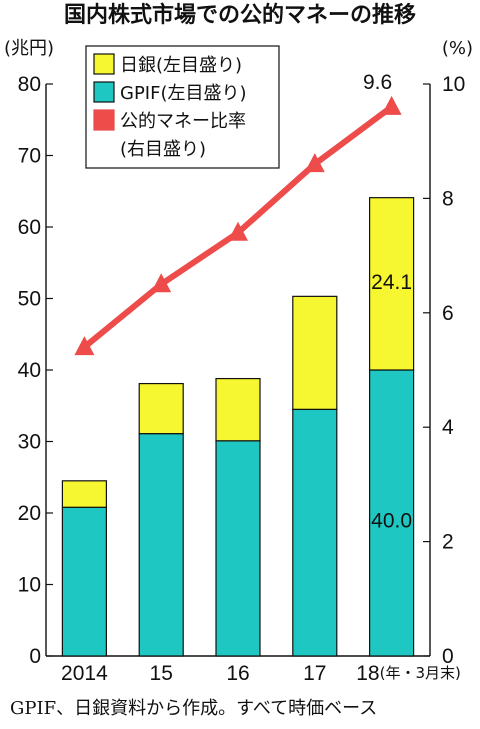 This screenshot has width=480, height=729. What do you see at coordinates (448, 542) in the screenshot?
I see `right-tick-label: 2` at bounding box center [448, 542].